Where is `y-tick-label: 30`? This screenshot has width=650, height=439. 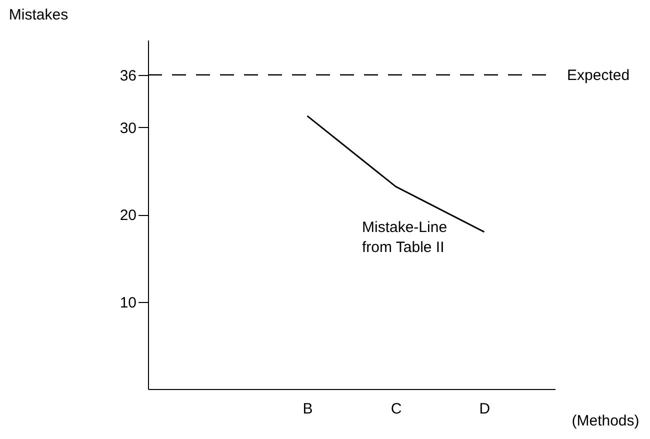
y-tick-label: 30 is located at coordinates (128, 128).